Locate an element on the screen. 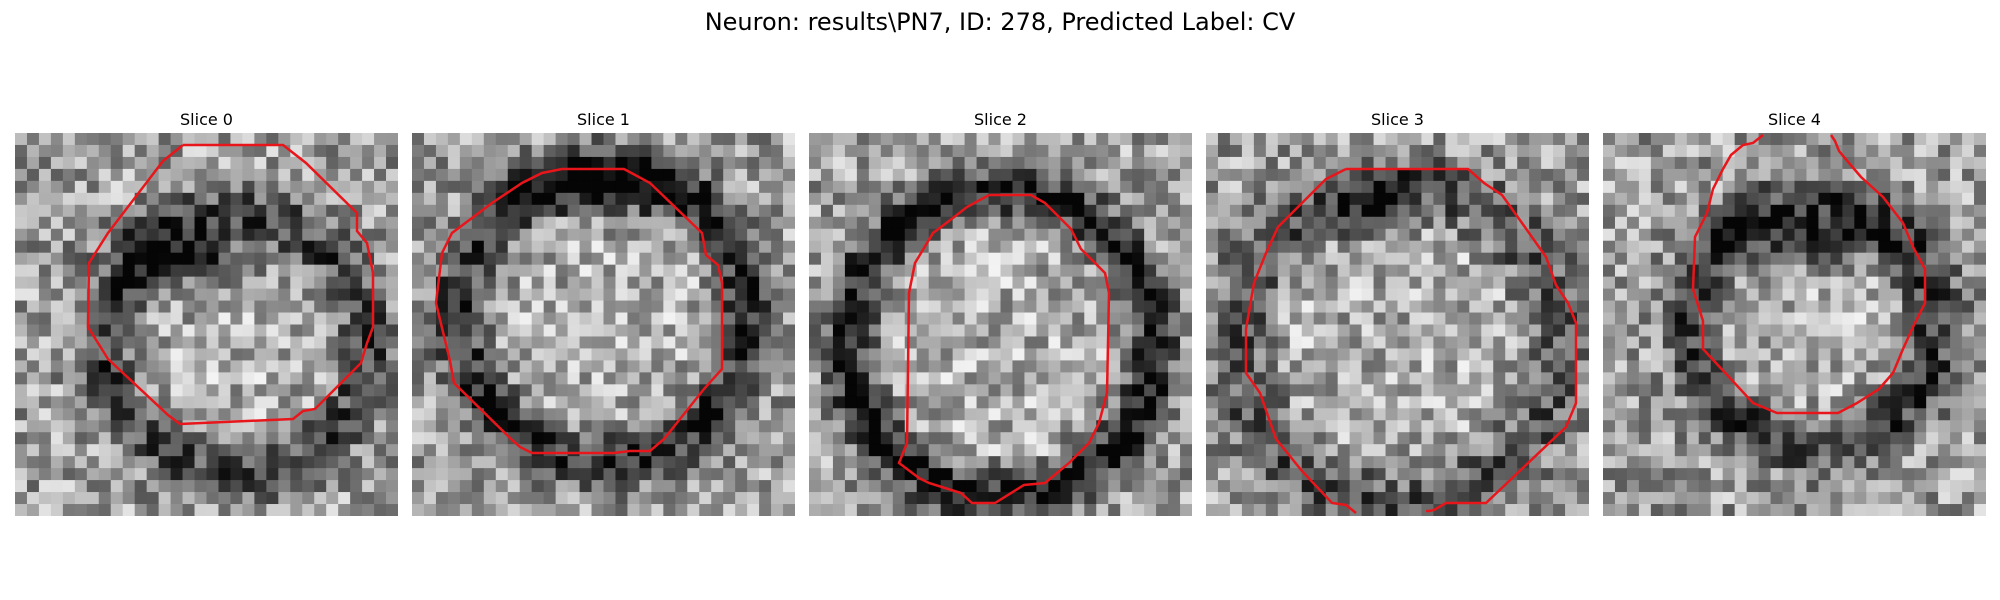 This screenshot has width=2000, height=600. slice-title-0: Slice 0 is located at coordinates (206, 119).